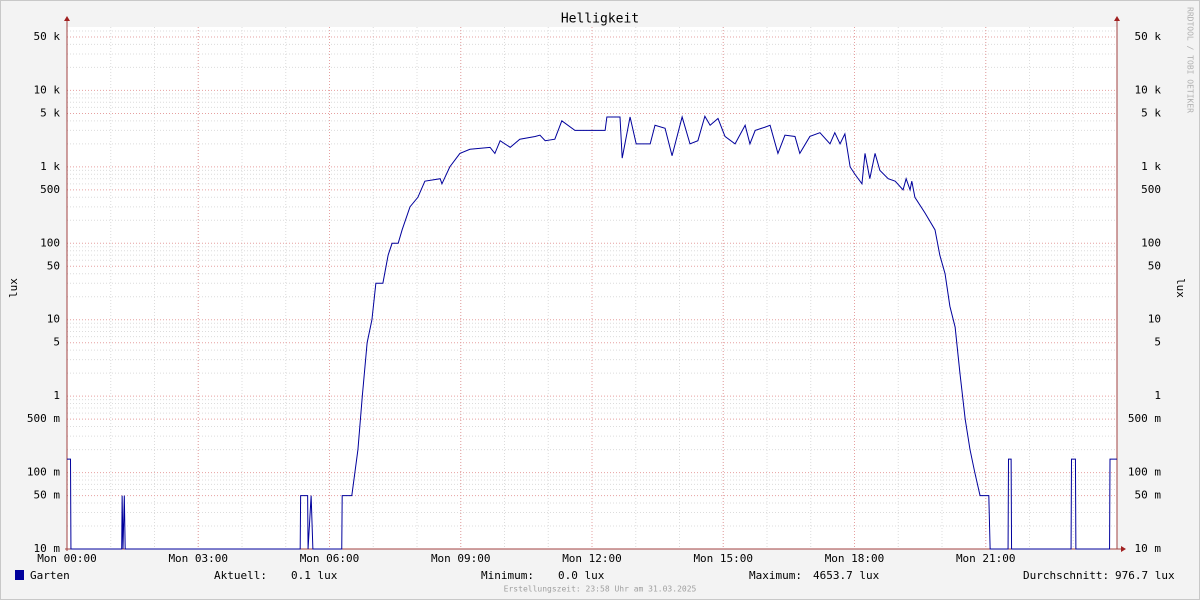 This screenshot has width=1200, height=600. What do you see at coordinates (1154, 265) in the screenshot?
I see `y-tick-label-right: 50` at bounding box center [1154, 265].